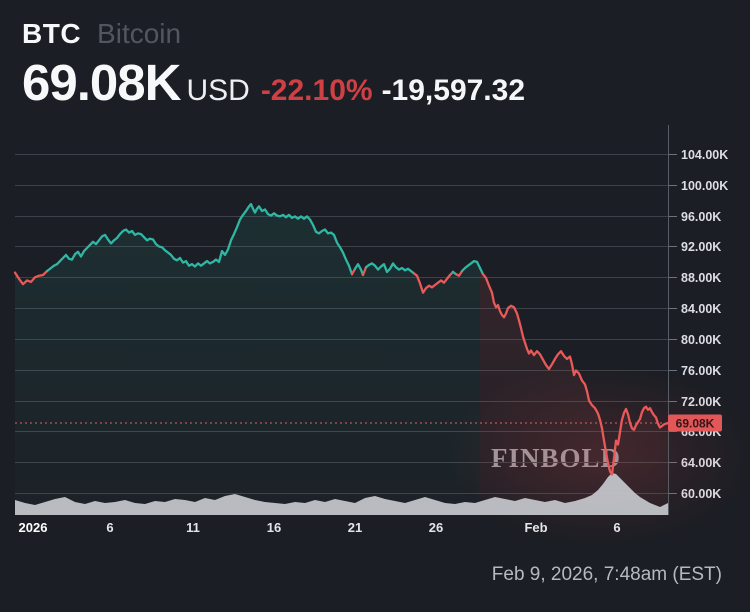  Describe the element at coordinates (453, 90) in the screenshot. I see `price-change-absolute: -19,597.32` at that location.